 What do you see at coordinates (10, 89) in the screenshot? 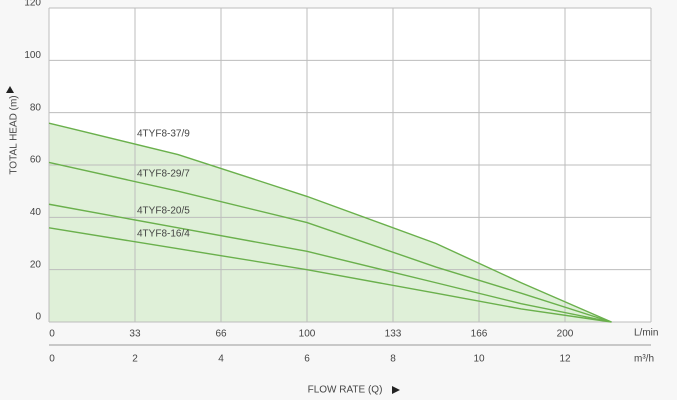
I see `y-arrow` at bounding box center [10, 89].